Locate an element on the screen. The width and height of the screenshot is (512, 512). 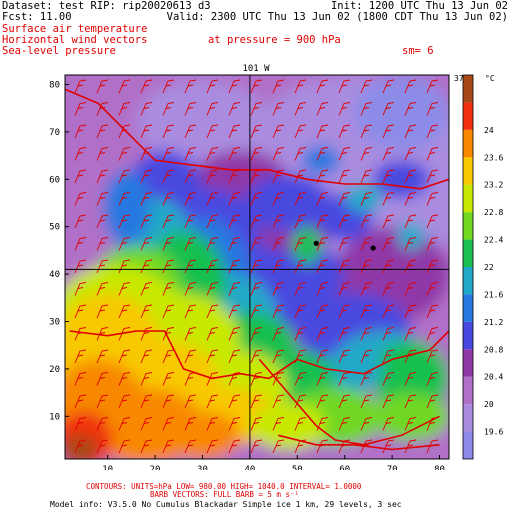
colorbar-label: 23.2 is located at coordinates (493, 185).